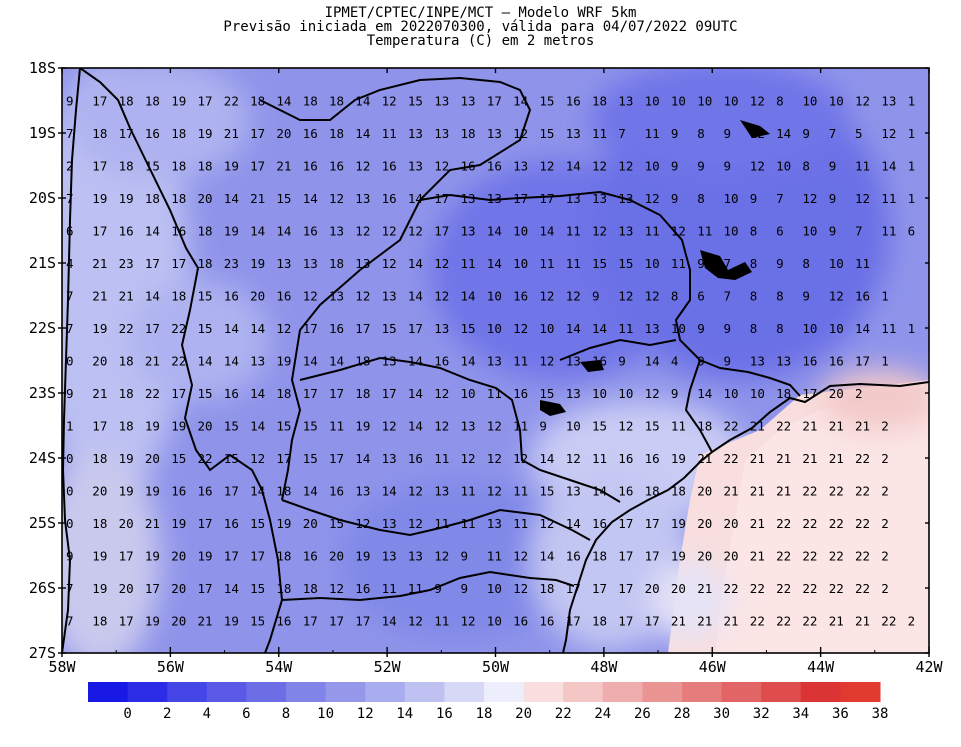 This screenshot has height=747, width=961. I want to click on map-title-line3: Temperatura (C) em 2 metros, so click(480, 41).